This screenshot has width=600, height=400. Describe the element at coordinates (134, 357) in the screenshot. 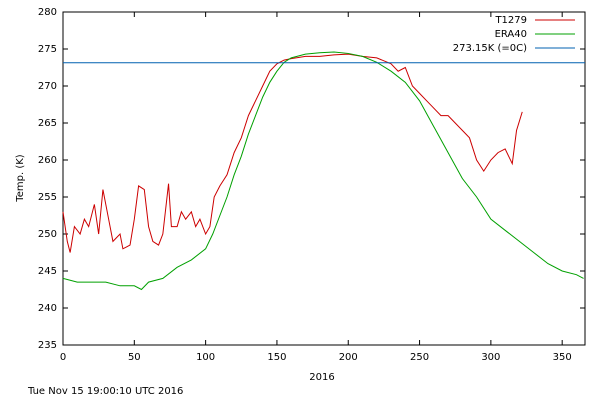

I see `x-tick-label: 50` at that location.